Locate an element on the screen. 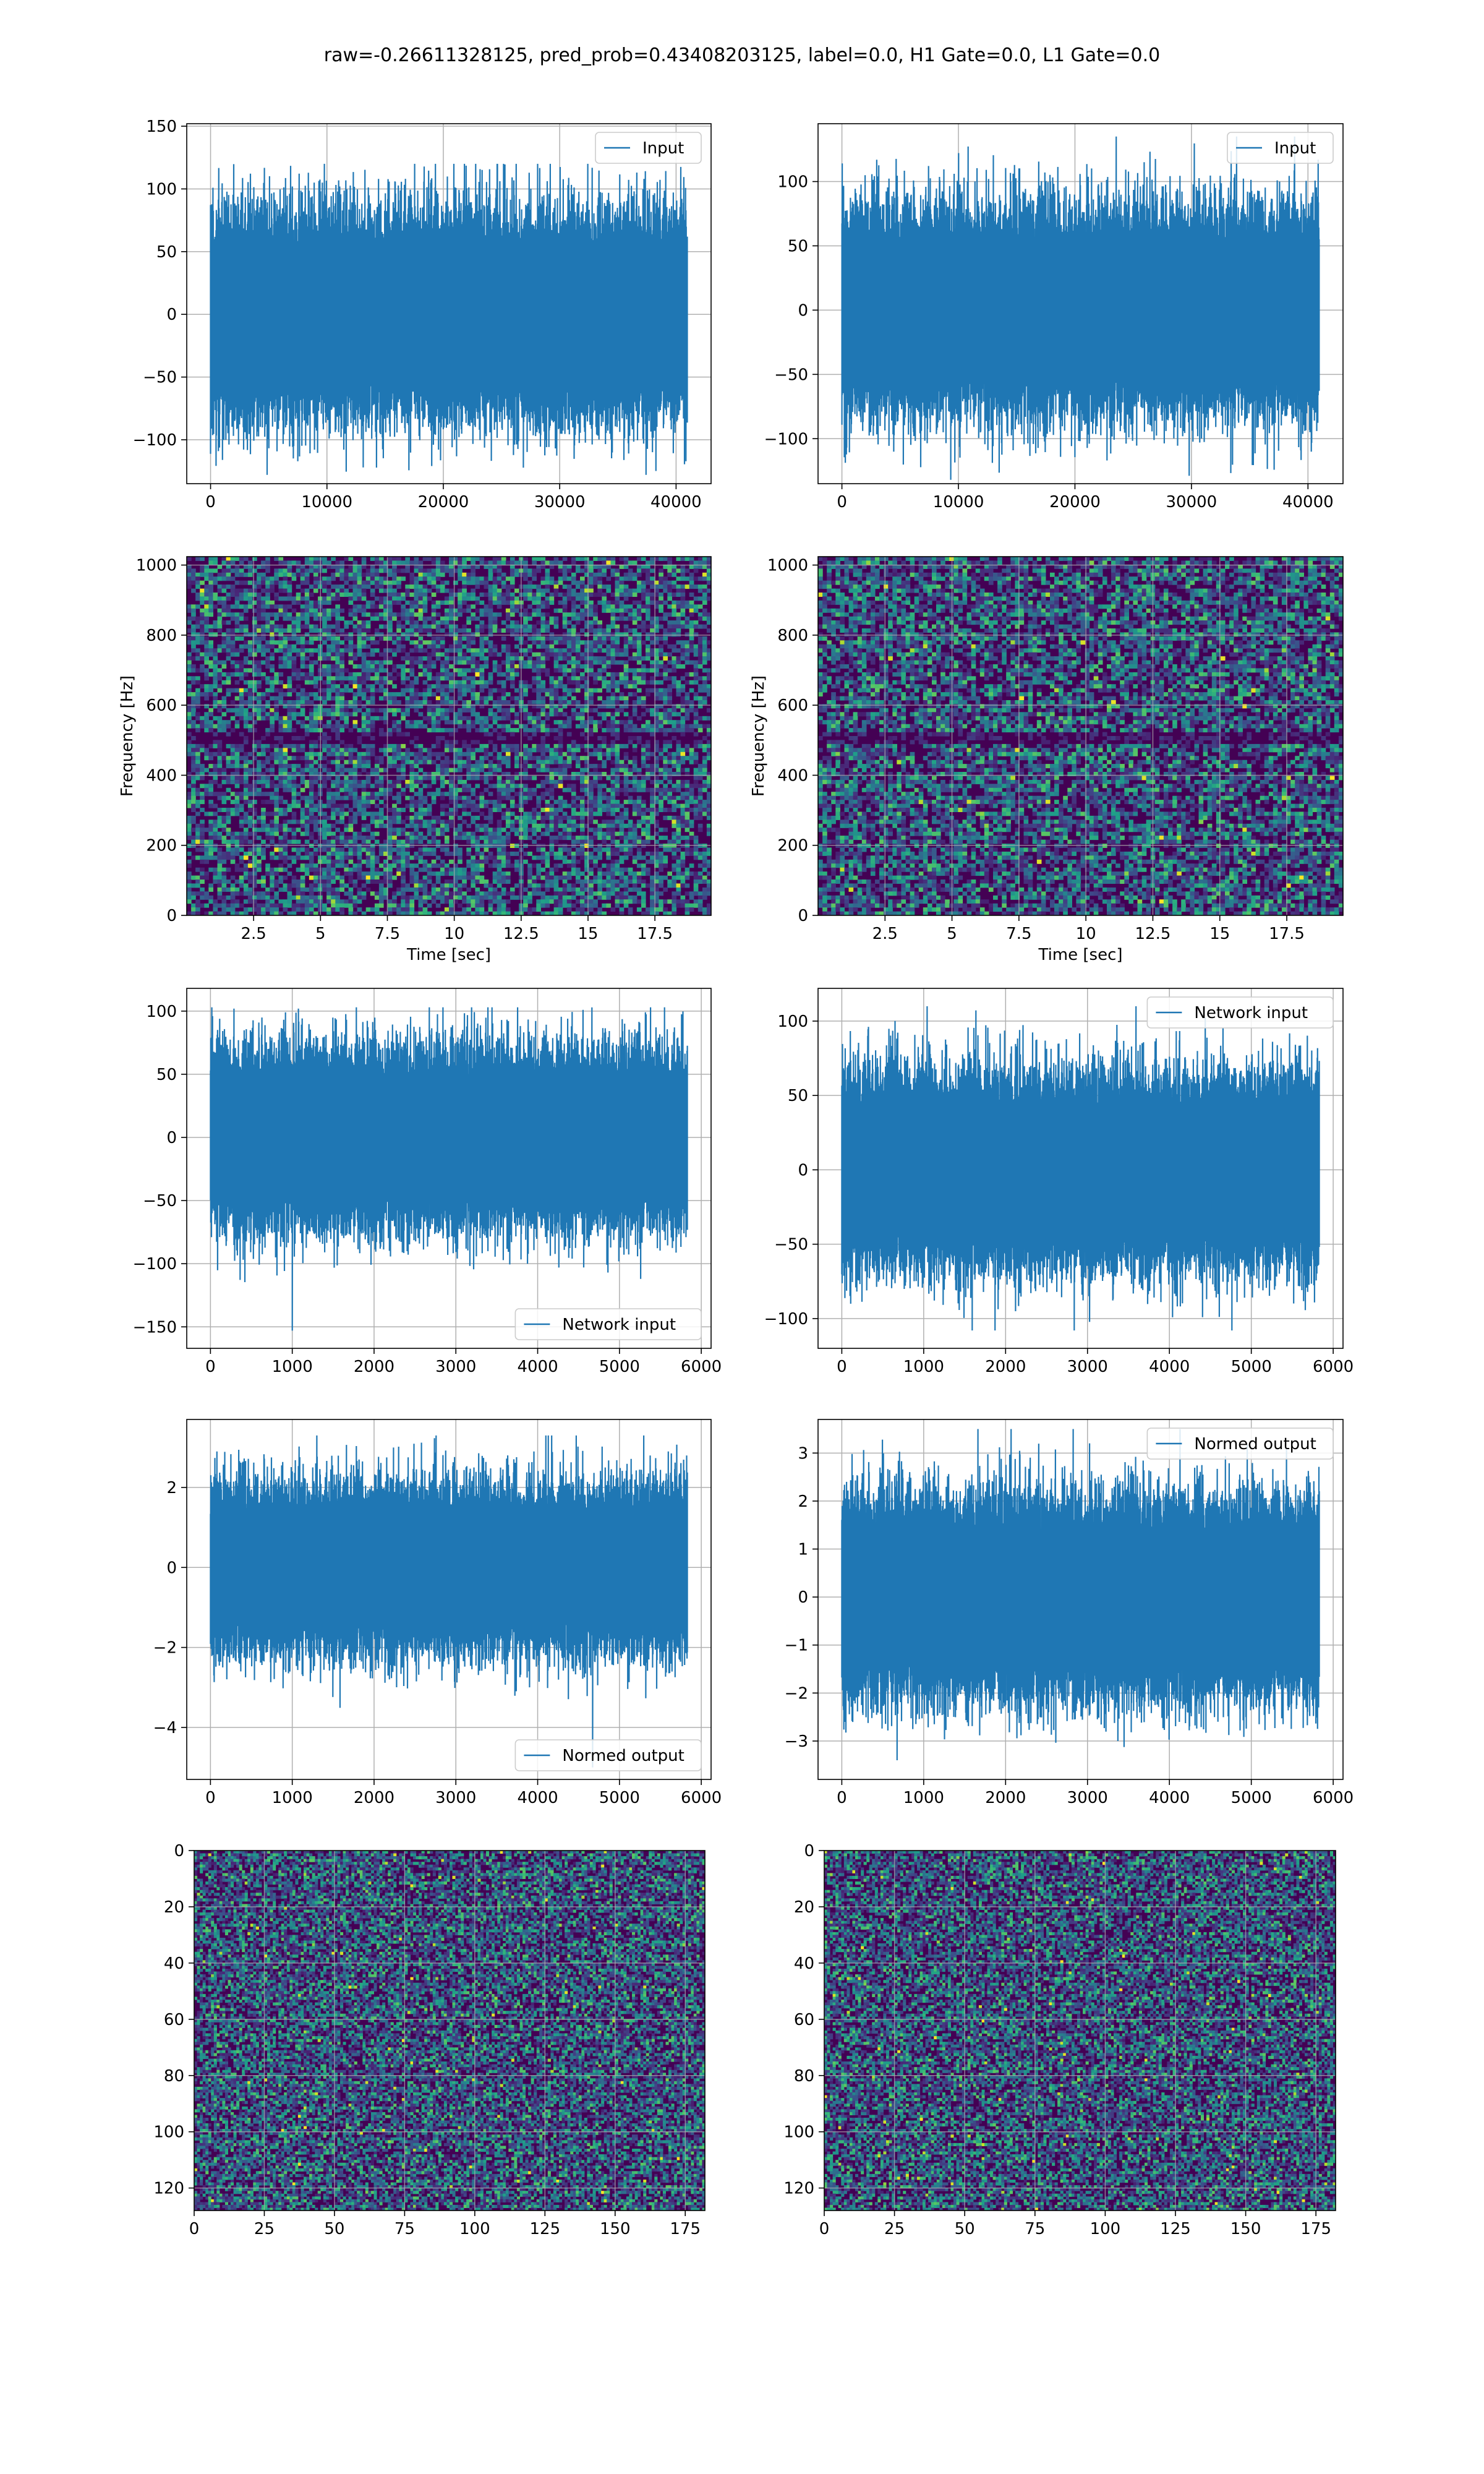 This screenshot has height=2474, width=1484. x-tick-label: 40000 is located at coordinates (676, 502).